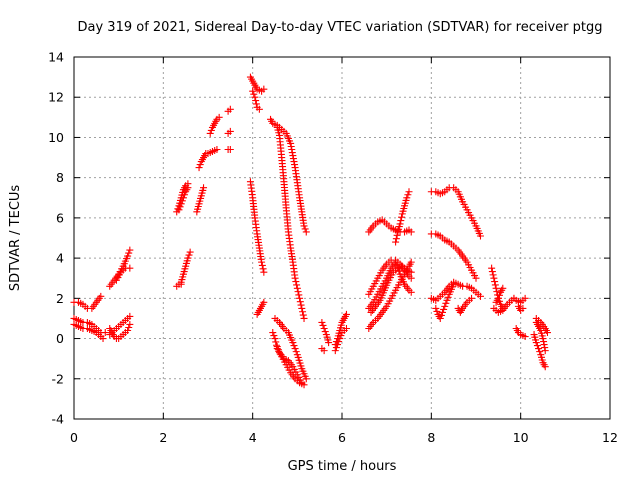 This screenshot has height=480, width=640. Describe the element at coordinates (56, 137) in the screenshot. I see `y-tick-label: 10` at that location.